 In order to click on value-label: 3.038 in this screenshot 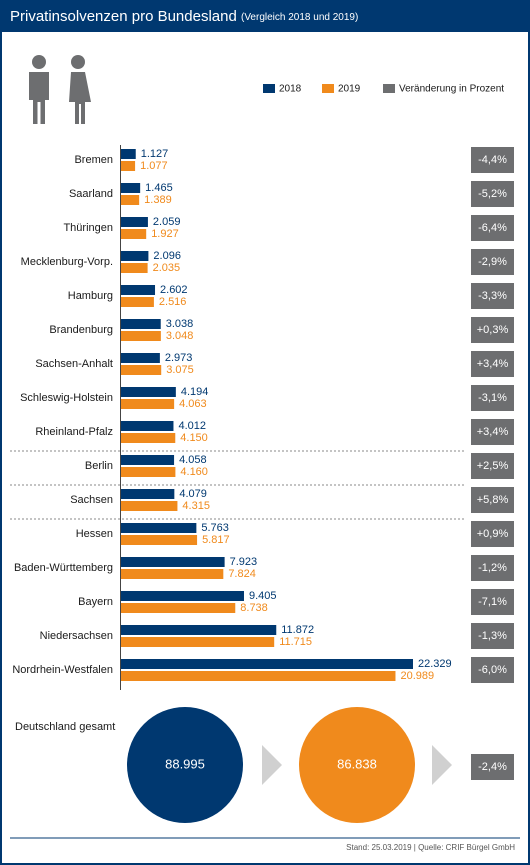, I will do `click(180, 324)`.